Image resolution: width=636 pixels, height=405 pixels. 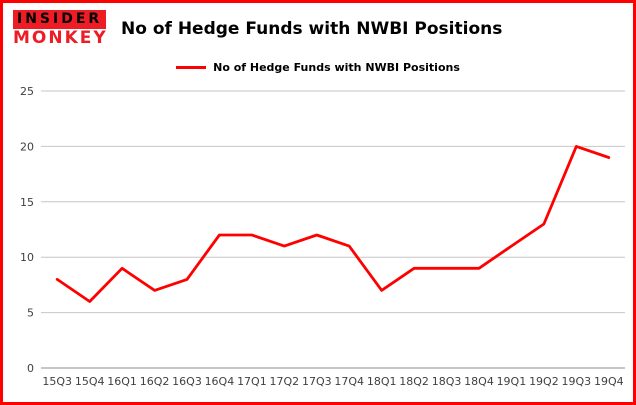 I want to click on logo-text-monkey: MONKEY, so click(x=60, y=37).